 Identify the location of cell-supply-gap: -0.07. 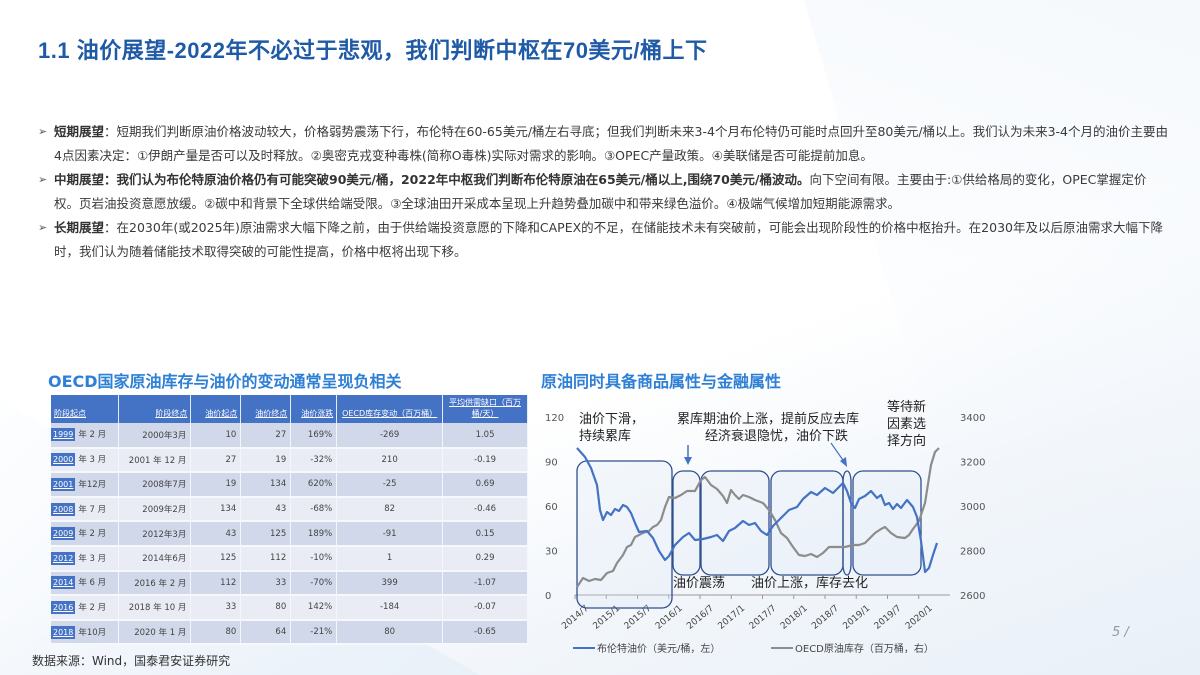
(485, 608).